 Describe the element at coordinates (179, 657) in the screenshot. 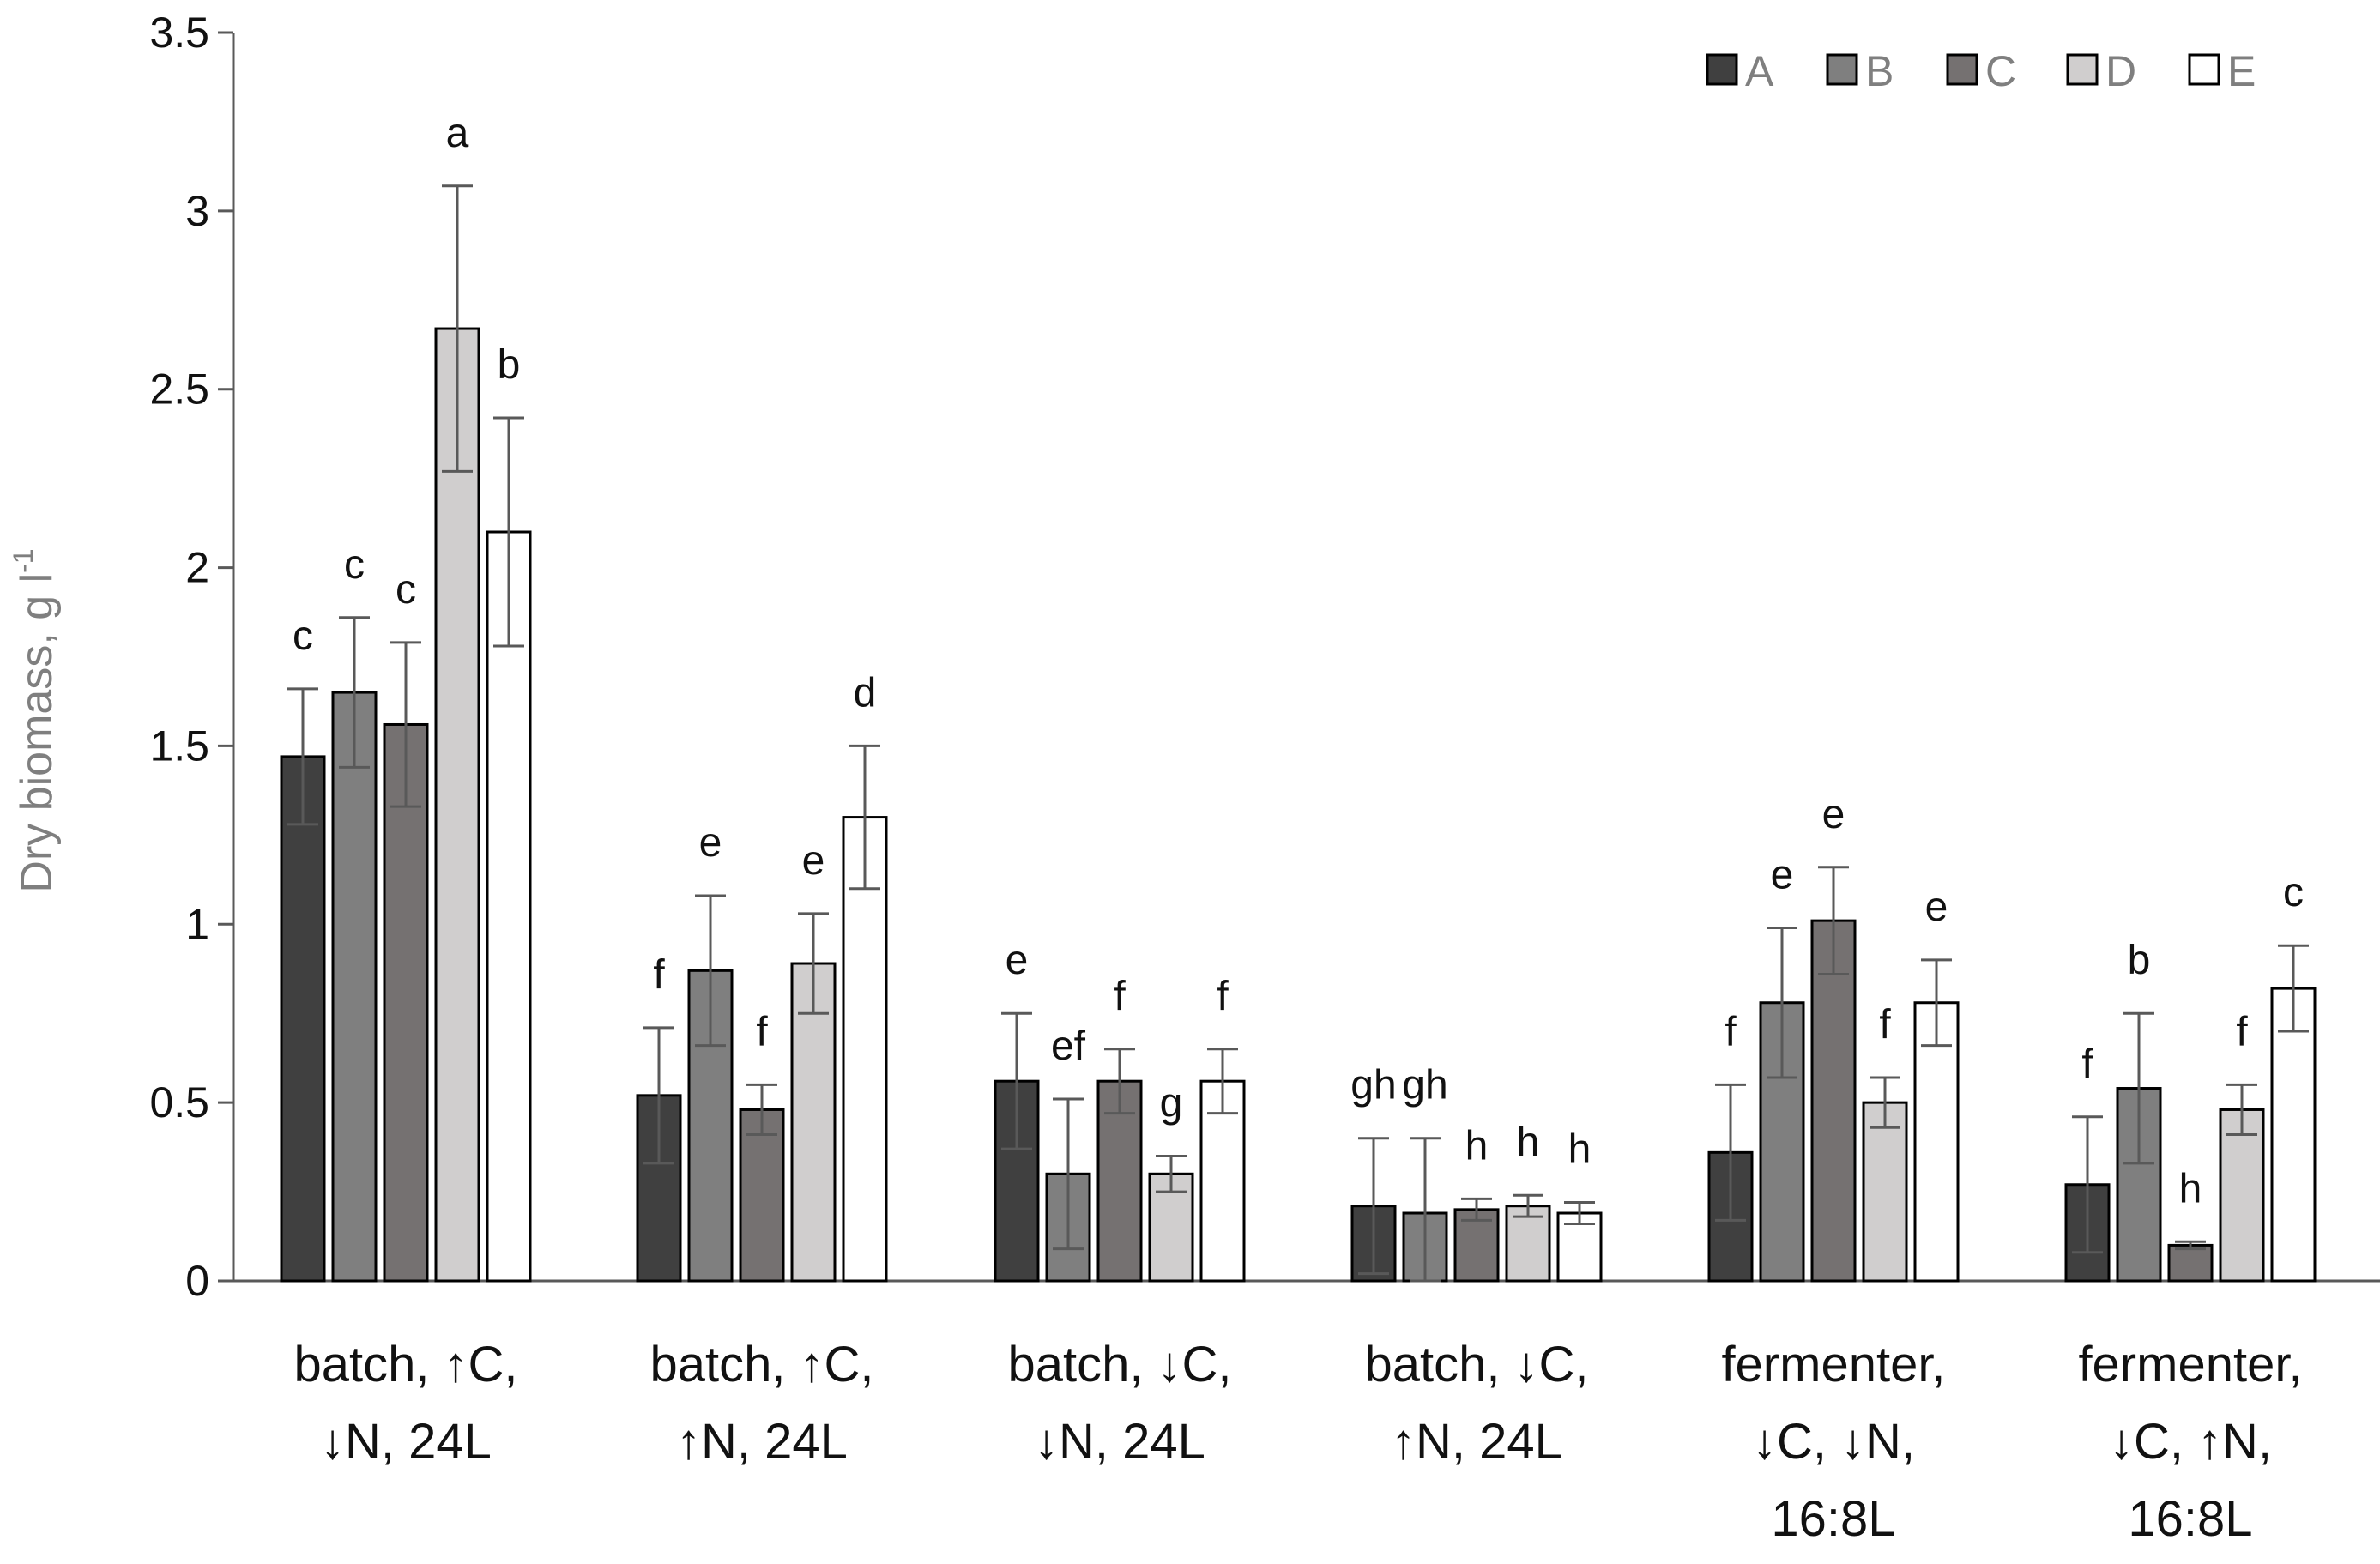

I see `y-tick-labels: 0 0.5 1 1.5 2 2.5 3 3.5` at that location.